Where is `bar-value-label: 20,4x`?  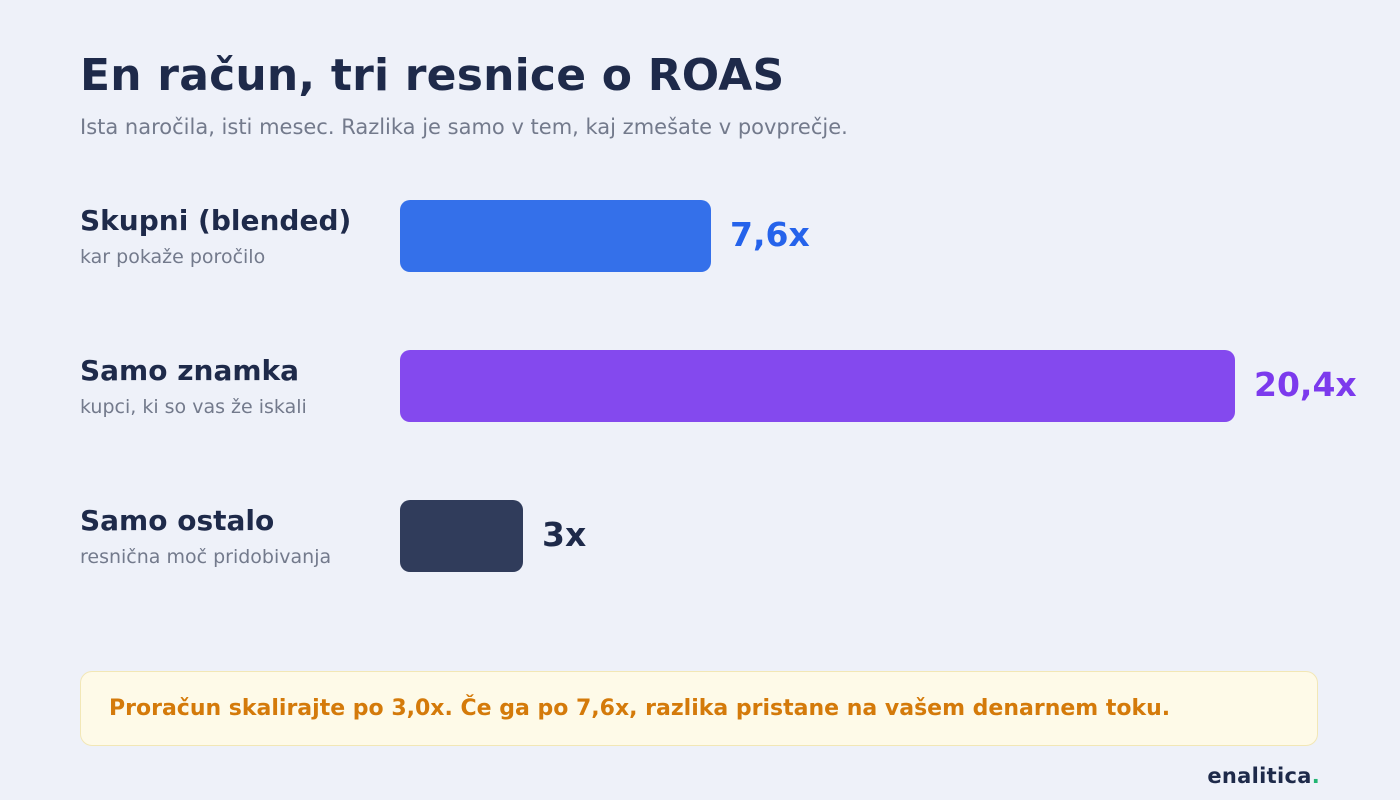 bar-value-label: 20,4x is located at coordinates (1305, 384).